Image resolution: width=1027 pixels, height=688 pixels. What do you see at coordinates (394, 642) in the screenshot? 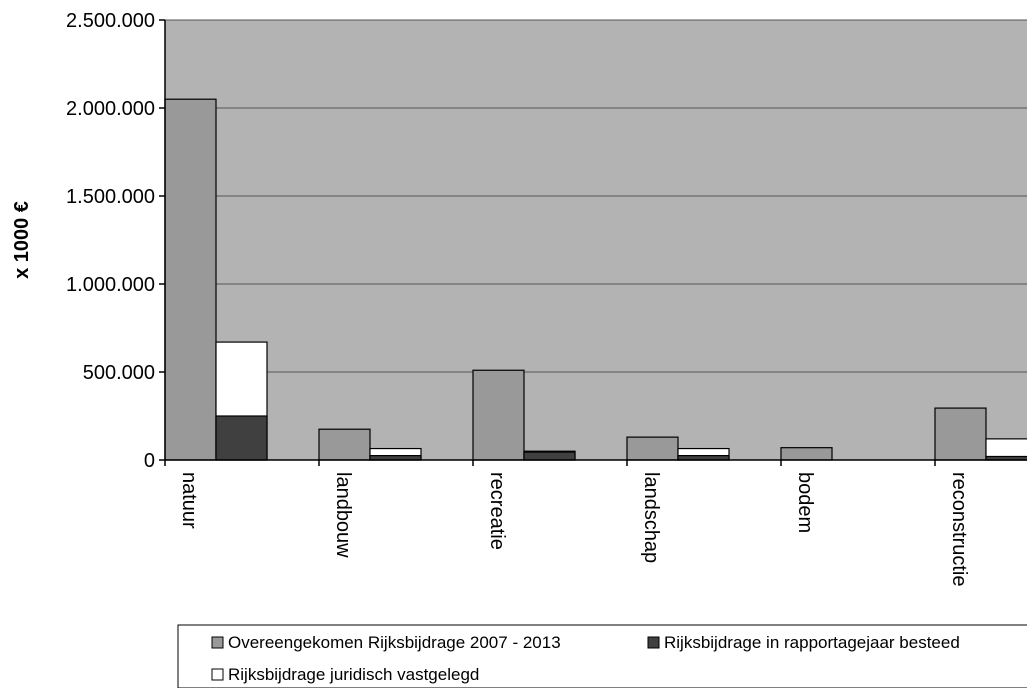
I see `legend-label: Overeengekomen Rijksbijdrage 2007 - 2013` at bounding box center [394, 642].